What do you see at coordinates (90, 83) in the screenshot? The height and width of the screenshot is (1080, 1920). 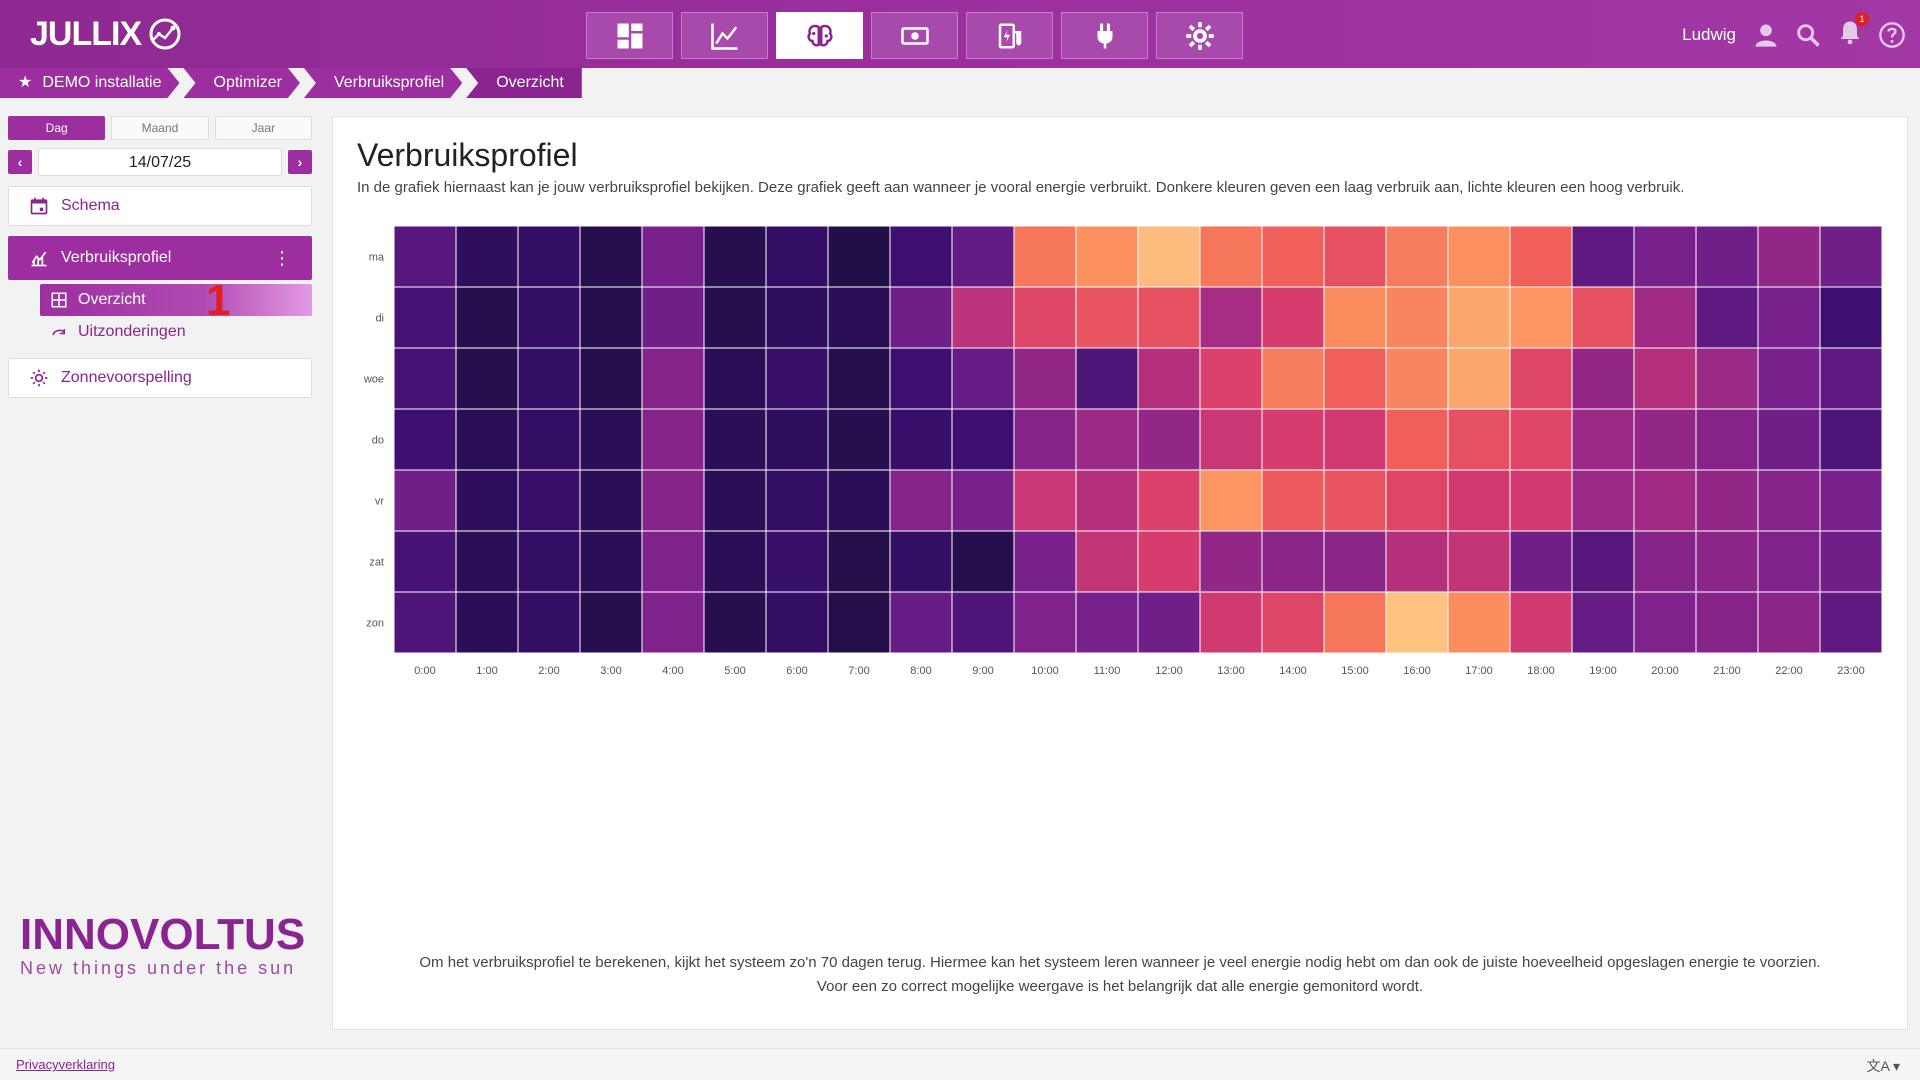 I see `breadcrumb-installation: ★ DEMO installatie` at bounding box center [90, 83].